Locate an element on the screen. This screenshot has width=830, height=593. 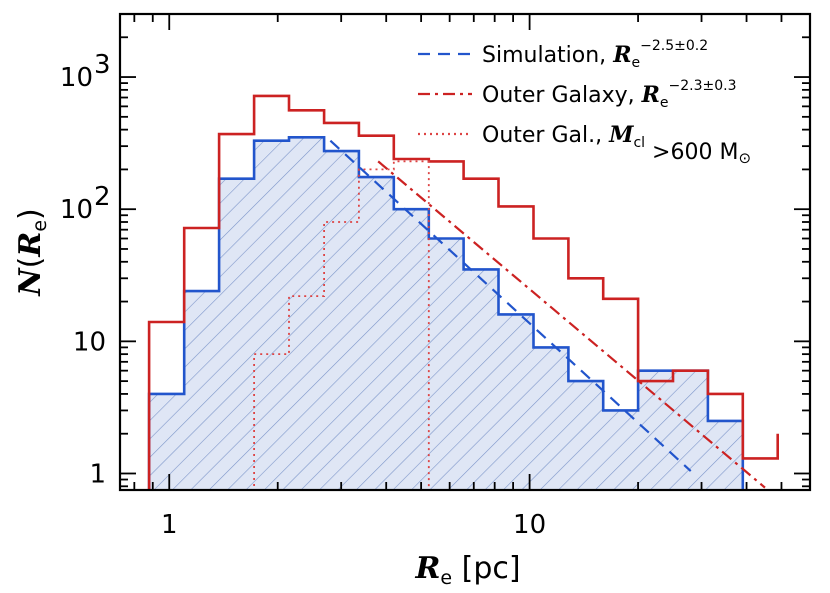
legend-label-0: Simulation, Re−2.5±0.2 is located at coordinates (595, 54).